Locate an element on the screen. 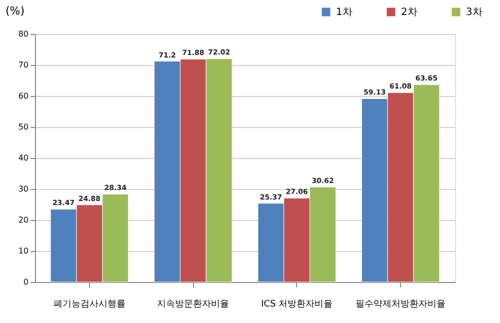 Image resolution: width=500 pixels, height=323 pixels. y-tick-label: 20 is located at coordinates (23, 220).